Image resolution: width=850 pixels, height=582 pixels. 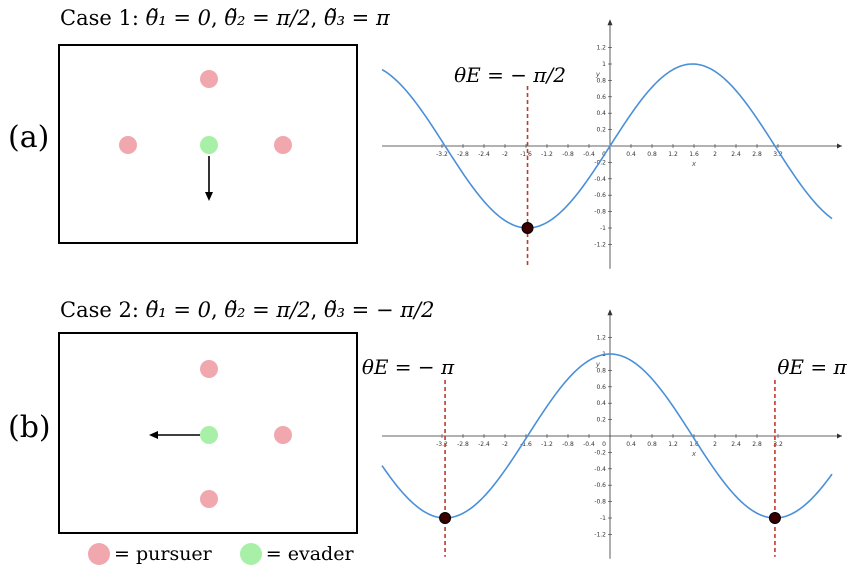 I want to click on case-1-title: Case 1: θ̃₁ = 0, θ̃₂ = π/2, θ̃₃ = π, so click(x=225, y=18).